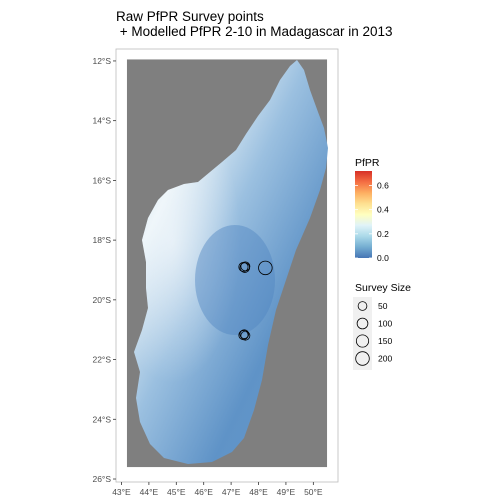 This screenshot has height=504, width=504. I want to click on size-legend-label: 200, so click(385, 359).